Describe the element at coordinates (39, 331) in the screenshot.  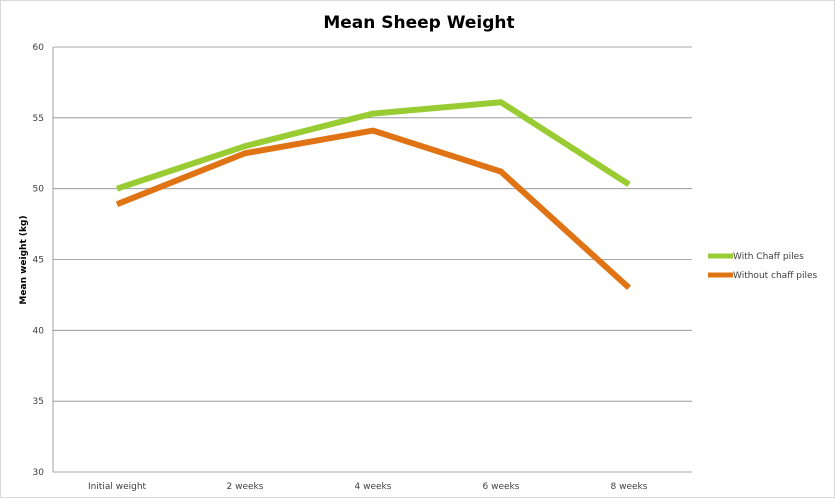
I see `y-tick-label: 40` at that location.